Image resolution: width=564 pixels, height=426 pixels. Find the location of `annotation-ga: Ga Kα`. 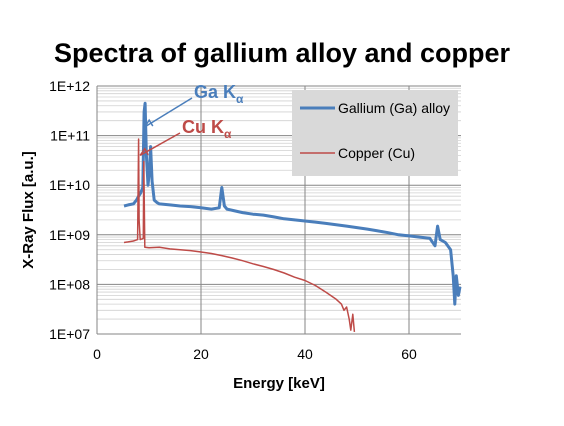

annotation-ga: Ga Kα is located at coordinates (194, 105).